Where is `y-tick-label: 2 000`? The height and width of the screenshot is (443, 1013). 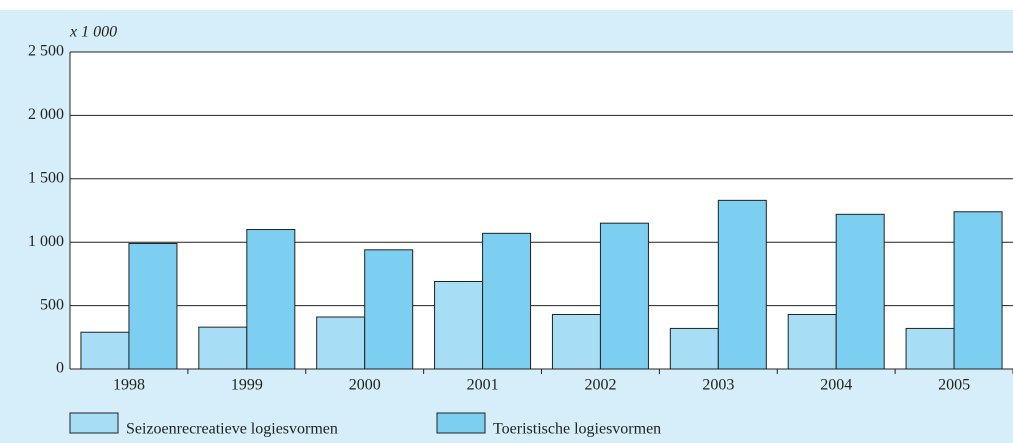
y-tick-label: 2 000 is located at coordinates (46, 114).